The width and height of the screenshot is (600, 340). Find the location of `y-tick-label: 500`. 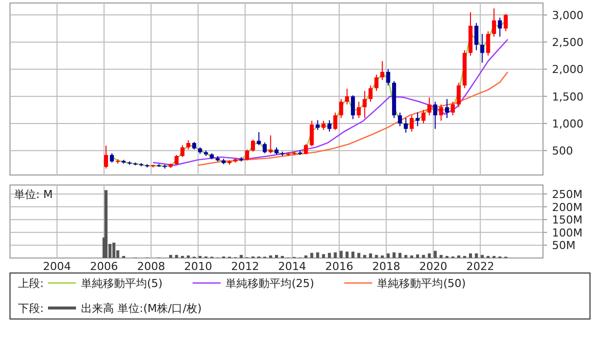

y-tick-label: 500 is located at coordinates (562, 151).